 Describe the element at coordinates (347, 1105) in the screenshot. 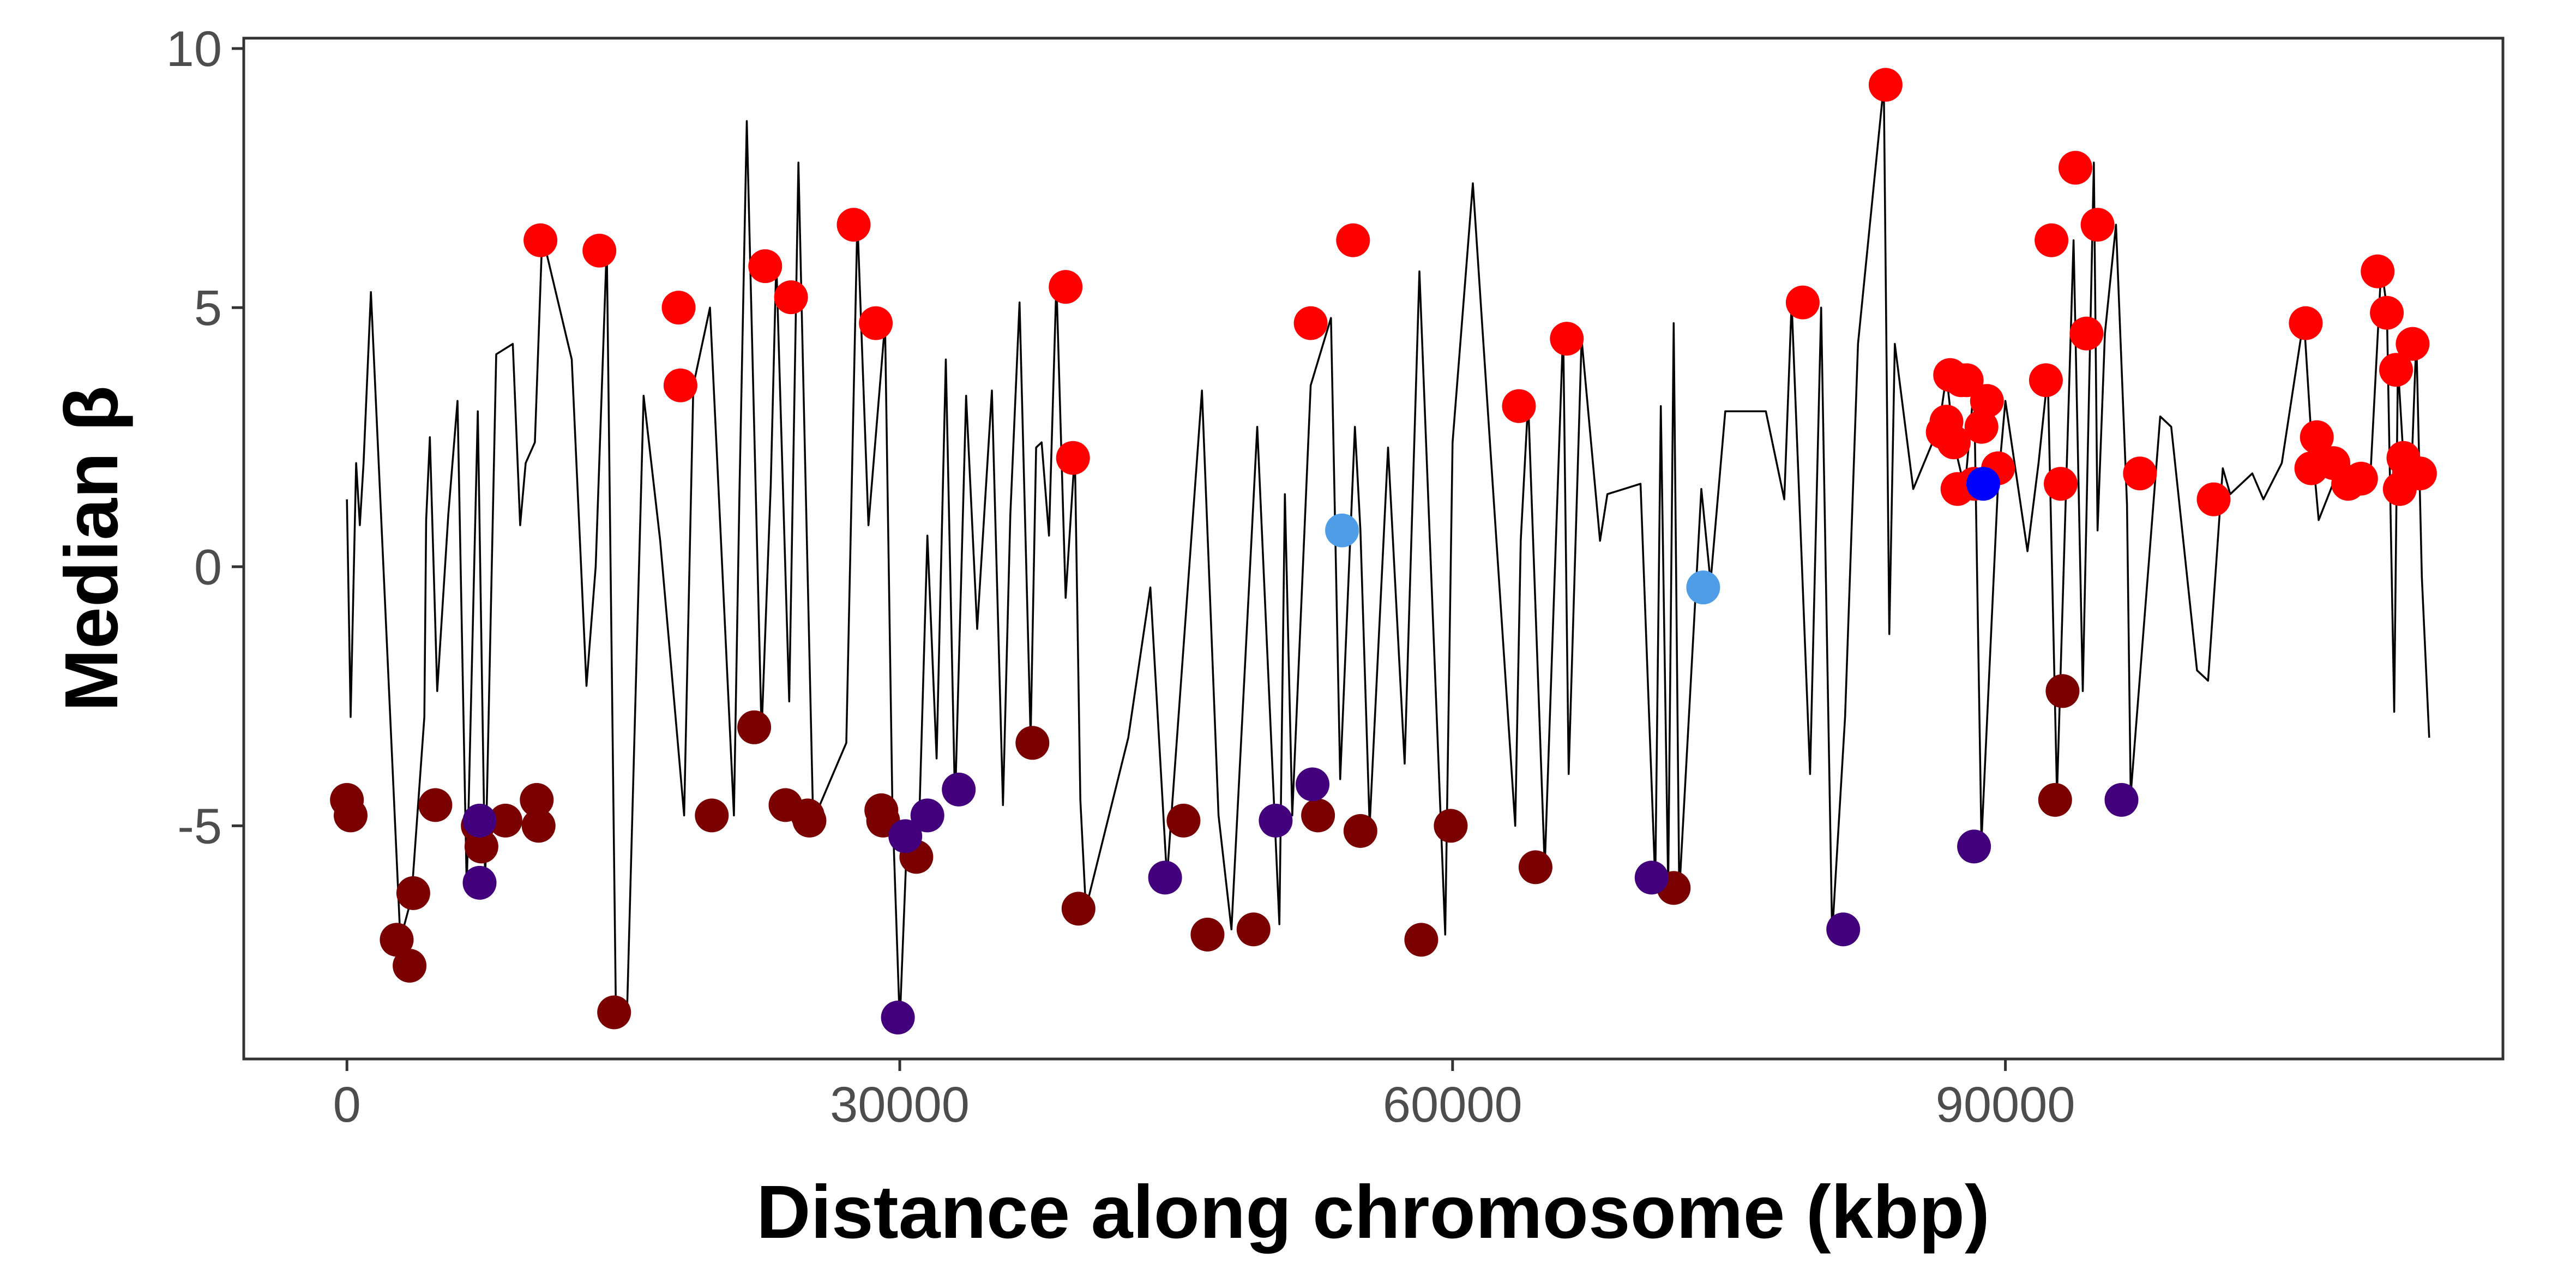

I see `x-tick-label: 0` at that location.